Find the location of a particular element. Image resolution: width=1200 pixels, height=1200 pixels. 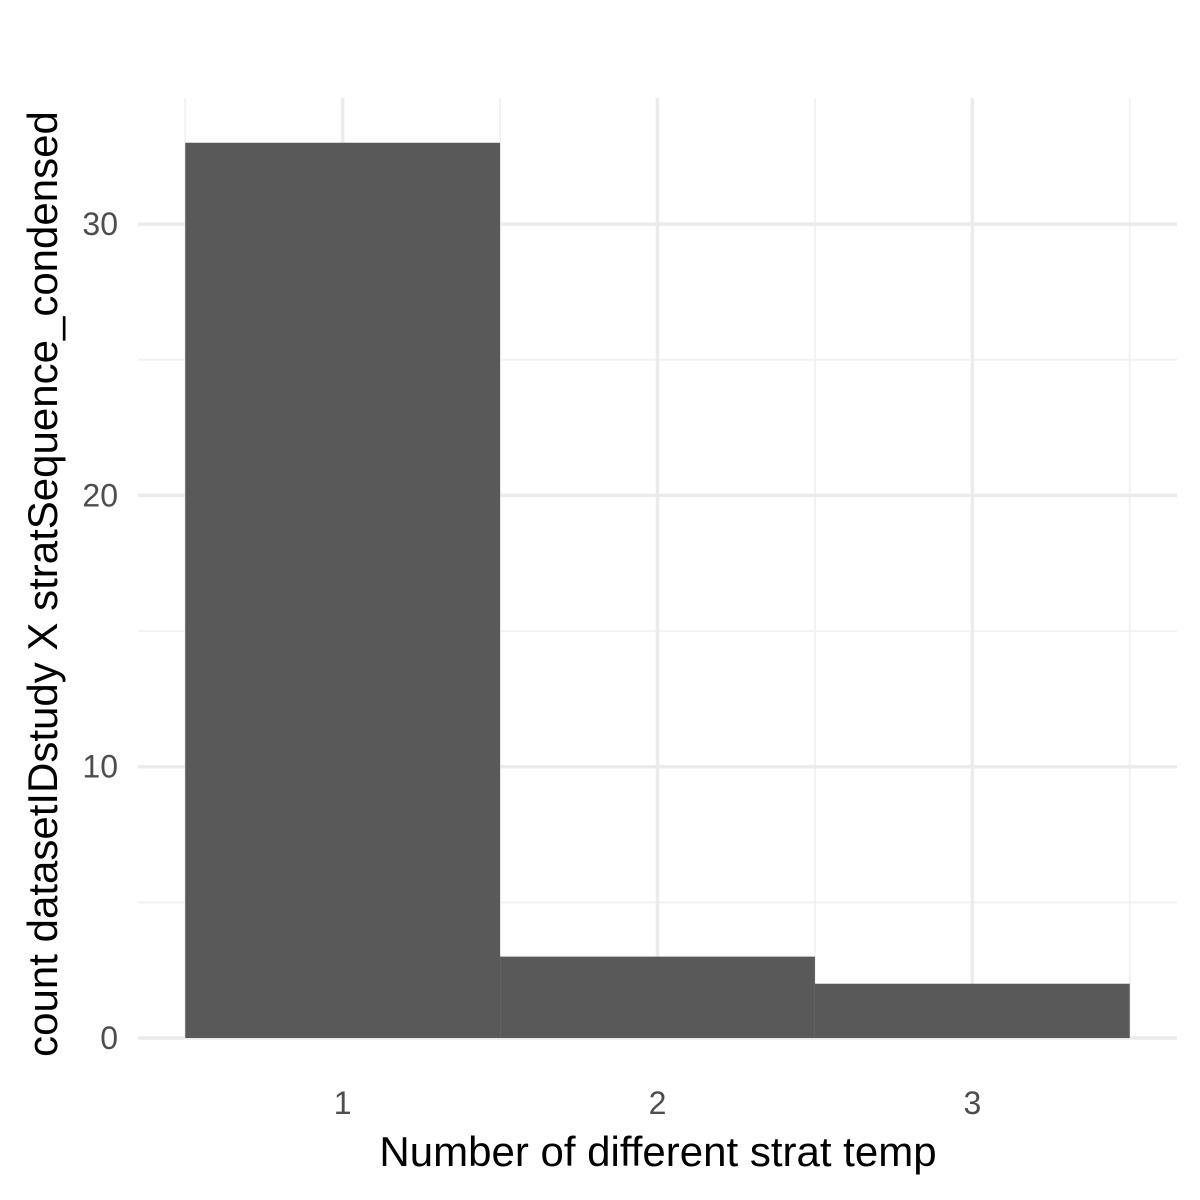

x-axis-tick-labels: 1 2 3 is located at coordinates (657, 1103).